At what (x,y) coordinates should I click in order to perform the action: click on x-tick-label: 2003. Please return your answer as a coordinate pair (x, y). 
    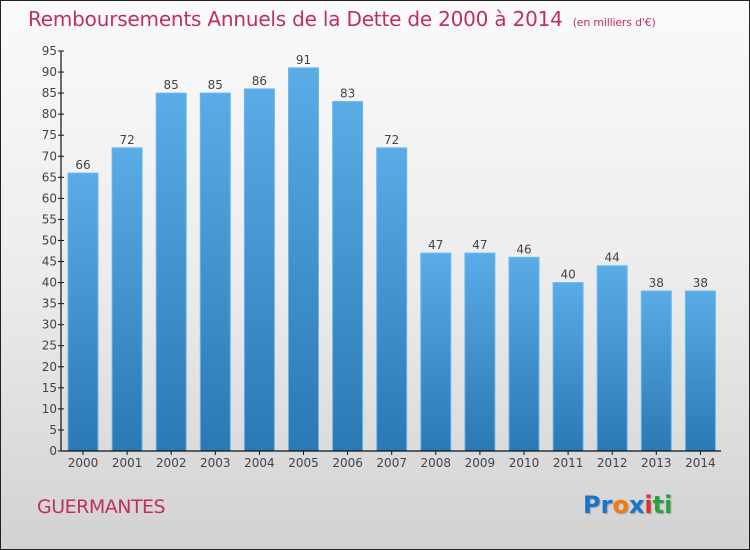
    Looking at the image, I should click on (215, 463).